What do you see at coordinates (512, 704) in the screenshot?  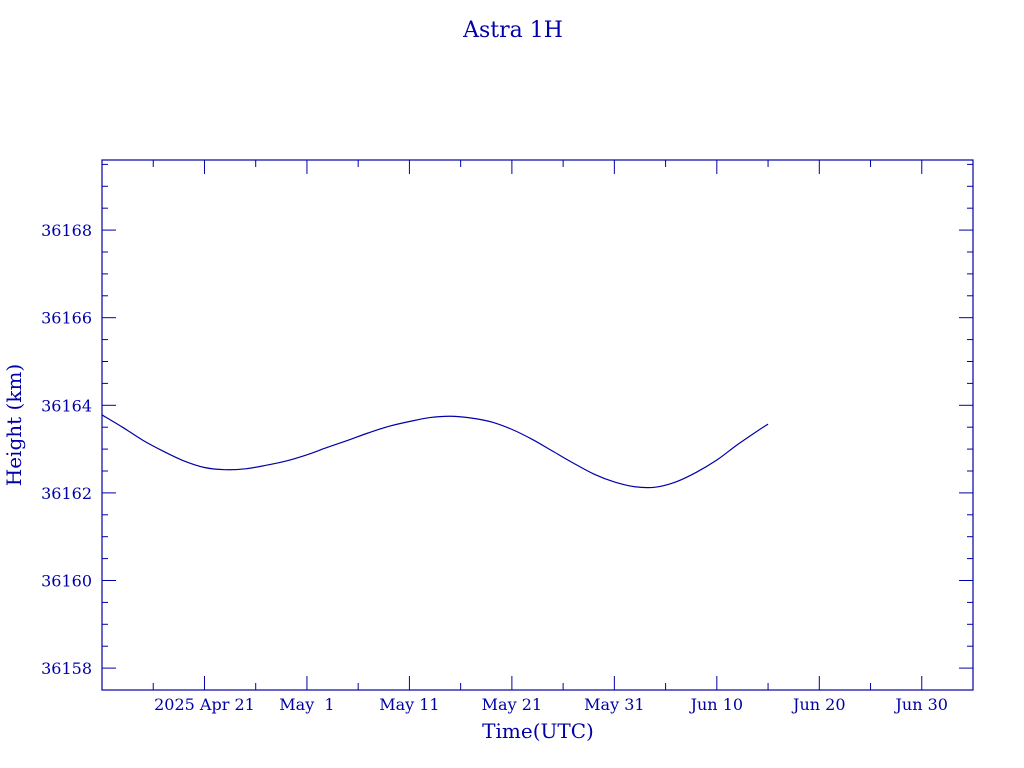 I see `x-tick-label: May 21` at bounding box center [512, 704].